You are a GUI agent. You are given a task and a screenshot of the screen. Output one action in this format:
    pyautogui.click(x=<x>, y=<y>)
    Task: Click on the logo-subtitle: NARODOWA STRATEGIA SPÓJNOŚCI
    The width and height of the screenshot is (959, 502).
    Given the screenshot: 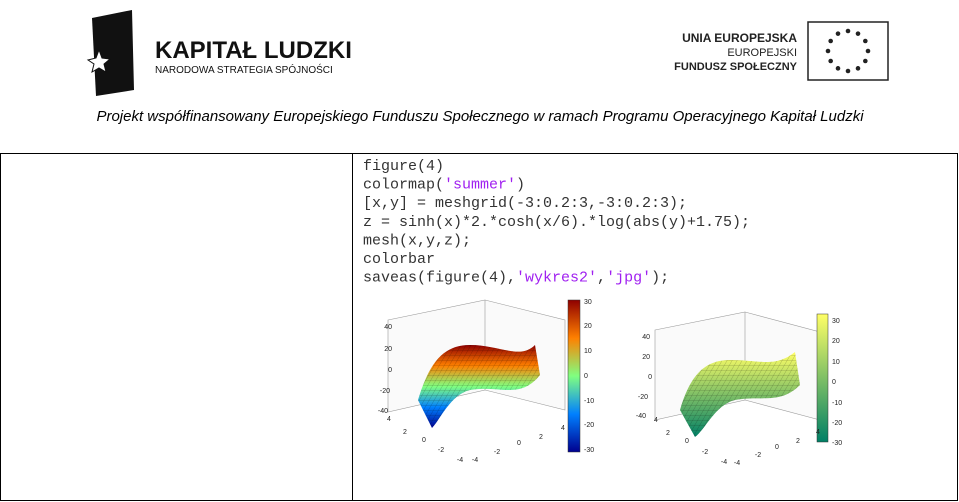 What is the action you would take?
    pyautogui.click(x=244, y=69)
    